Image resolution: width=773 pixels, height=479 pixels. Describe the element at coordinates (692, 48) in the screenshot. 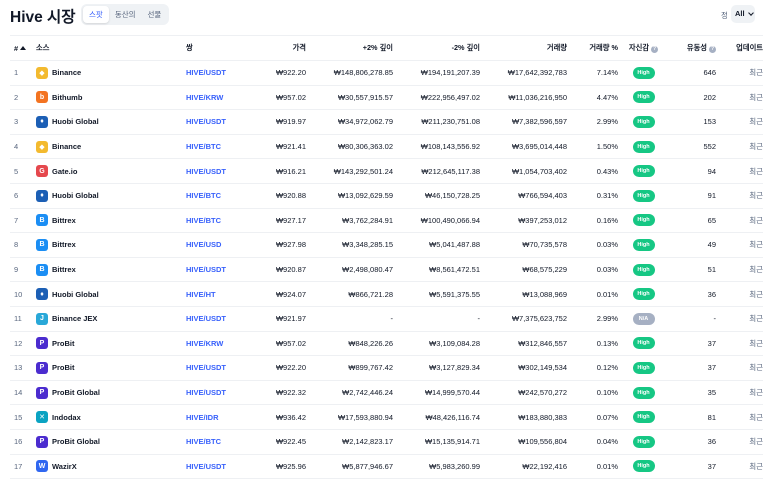

I see `col-header-liquidity: 유동성?` at that location.